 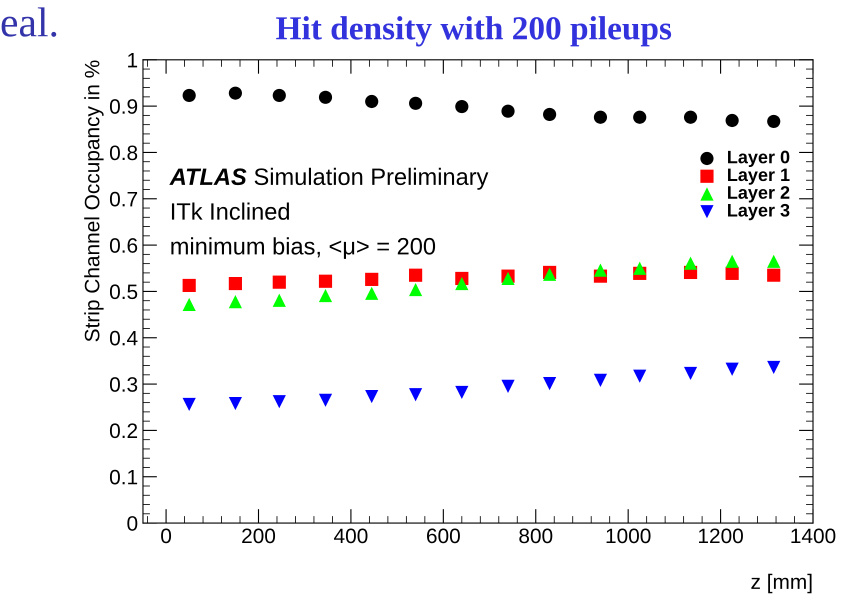 What do you see at coordinates (443, 536) in the screenshot?
I see `x-tick-label: 600` at bounding box center [443, 536].